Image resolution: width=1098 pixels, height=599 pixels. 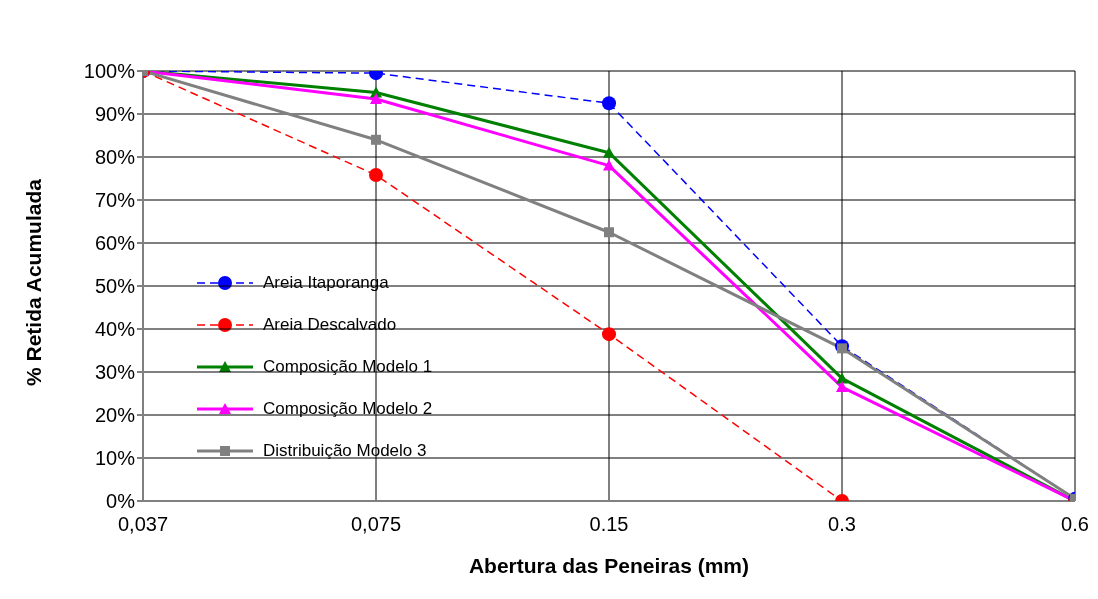 What do you see at coordinates (345, 451) in the screenshot?
I see `legend-label: Distribuição Modelo 3` at bounding box center [345, 451].